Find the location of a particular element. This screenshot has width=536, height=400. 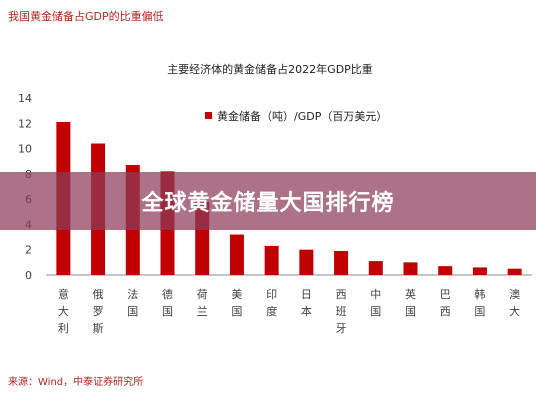

source-note: 来源：Wind，中泰证券研究所 is located at coordinates (76, 382).